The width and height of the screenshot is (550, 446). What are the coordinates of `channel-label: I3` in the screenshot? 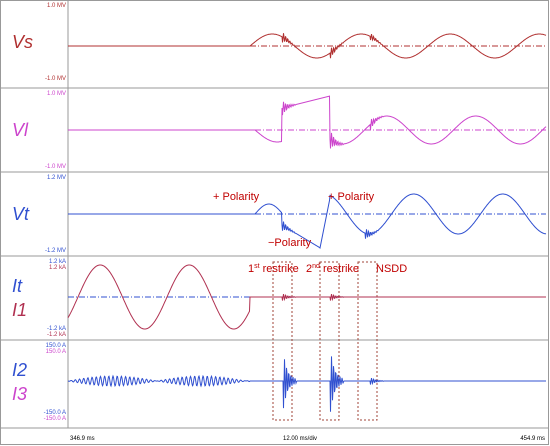 It's located at (19, 394).